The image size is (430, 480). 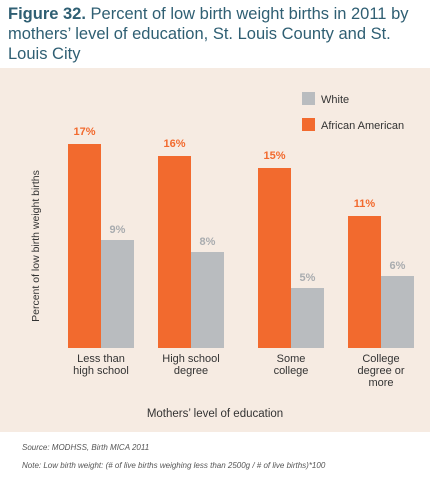 I want to click on data-label-african-american-3: 15%, so click(x=274, y=156).